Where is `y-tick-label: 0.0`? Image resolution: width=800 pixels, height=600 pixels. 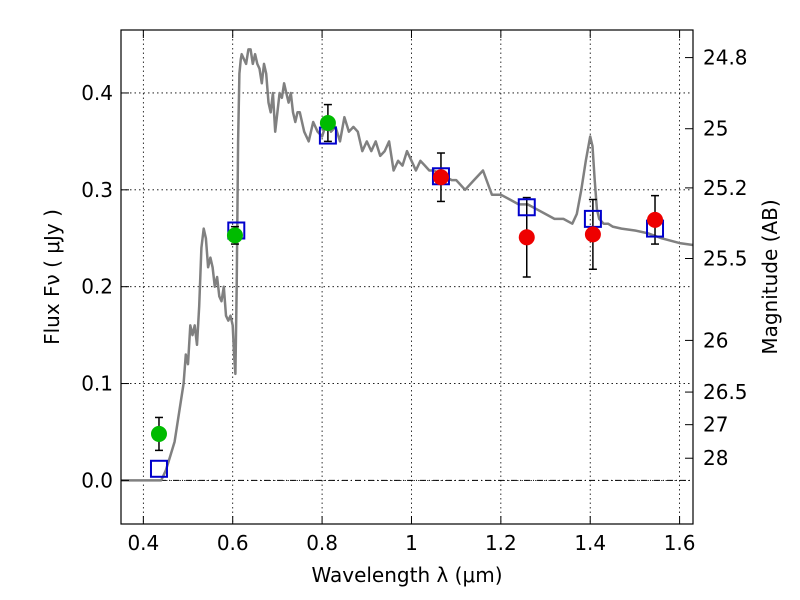 y-tick-label: 0.0 is located at coordinates (97, 480).